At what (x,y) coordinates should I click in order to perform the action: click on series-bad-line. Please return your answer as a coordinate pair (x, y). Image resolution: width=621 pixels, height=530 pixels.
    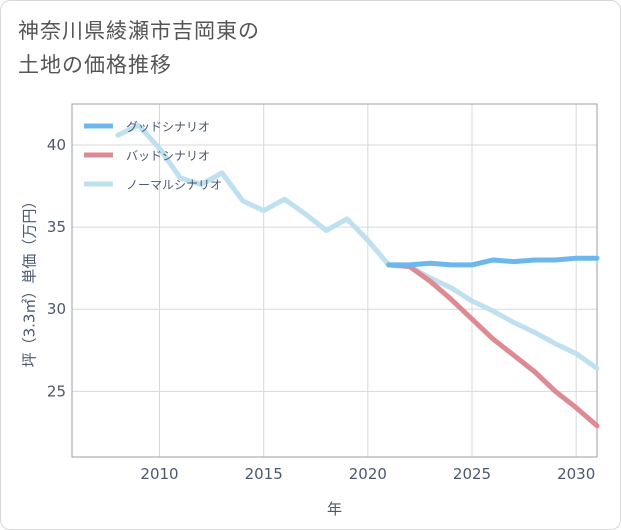
    Looking at the image, I should click on (493, 345).